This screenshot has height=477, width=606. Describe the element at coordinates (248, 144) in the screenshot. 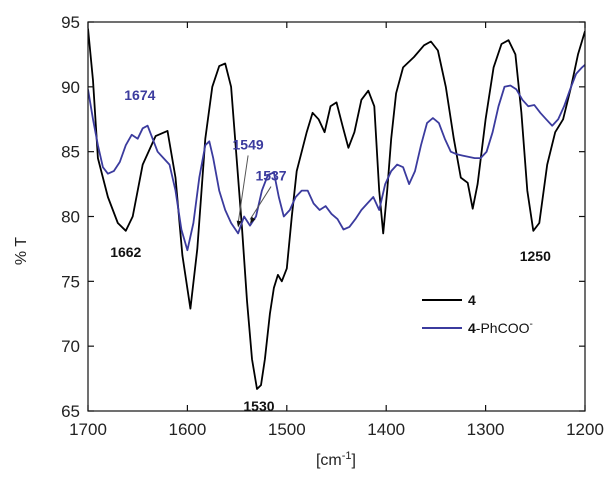

I see `annotation-label-1549: 1549` at that location.